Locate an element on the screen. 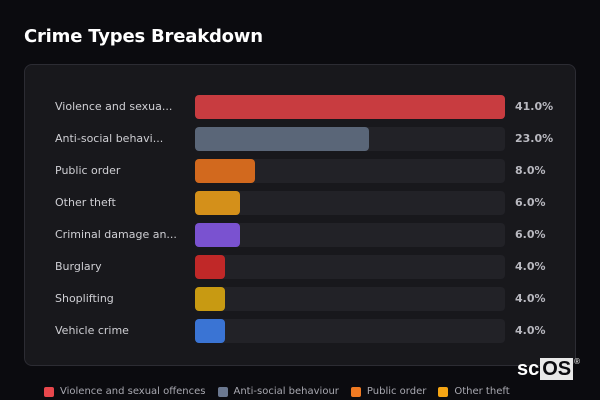 The height and width of the screenshot is (400, 600). legend-label: Anti-social behaviour is located at coordinates (286, 391).